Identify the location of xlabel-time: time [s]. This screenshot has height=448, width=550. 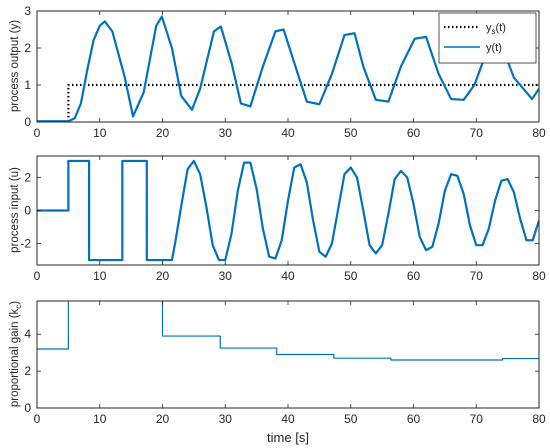
(288, 437).